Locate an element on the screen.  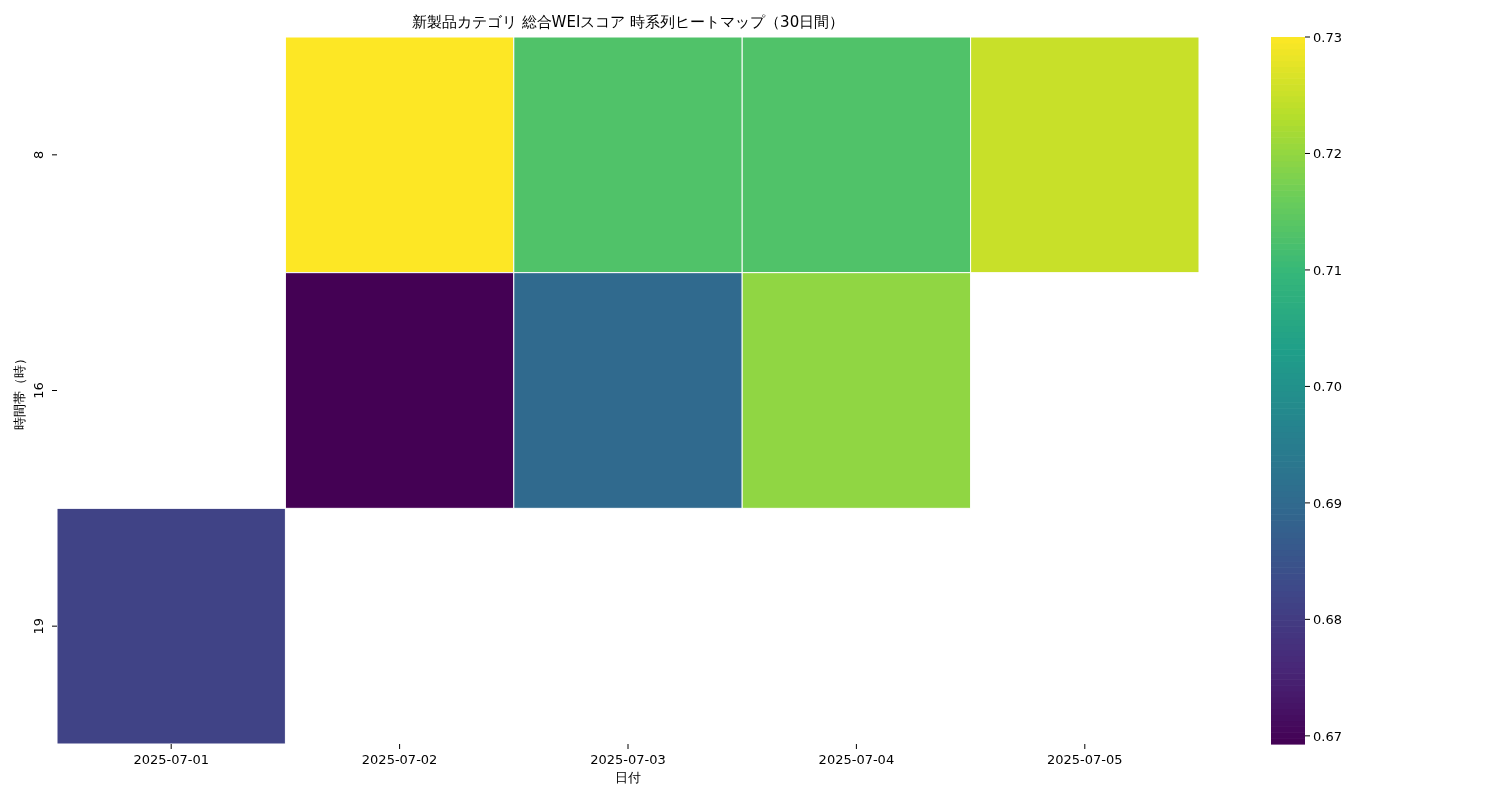
y-axis-title: 時間帯（時） is located at coordinates (19, 390).